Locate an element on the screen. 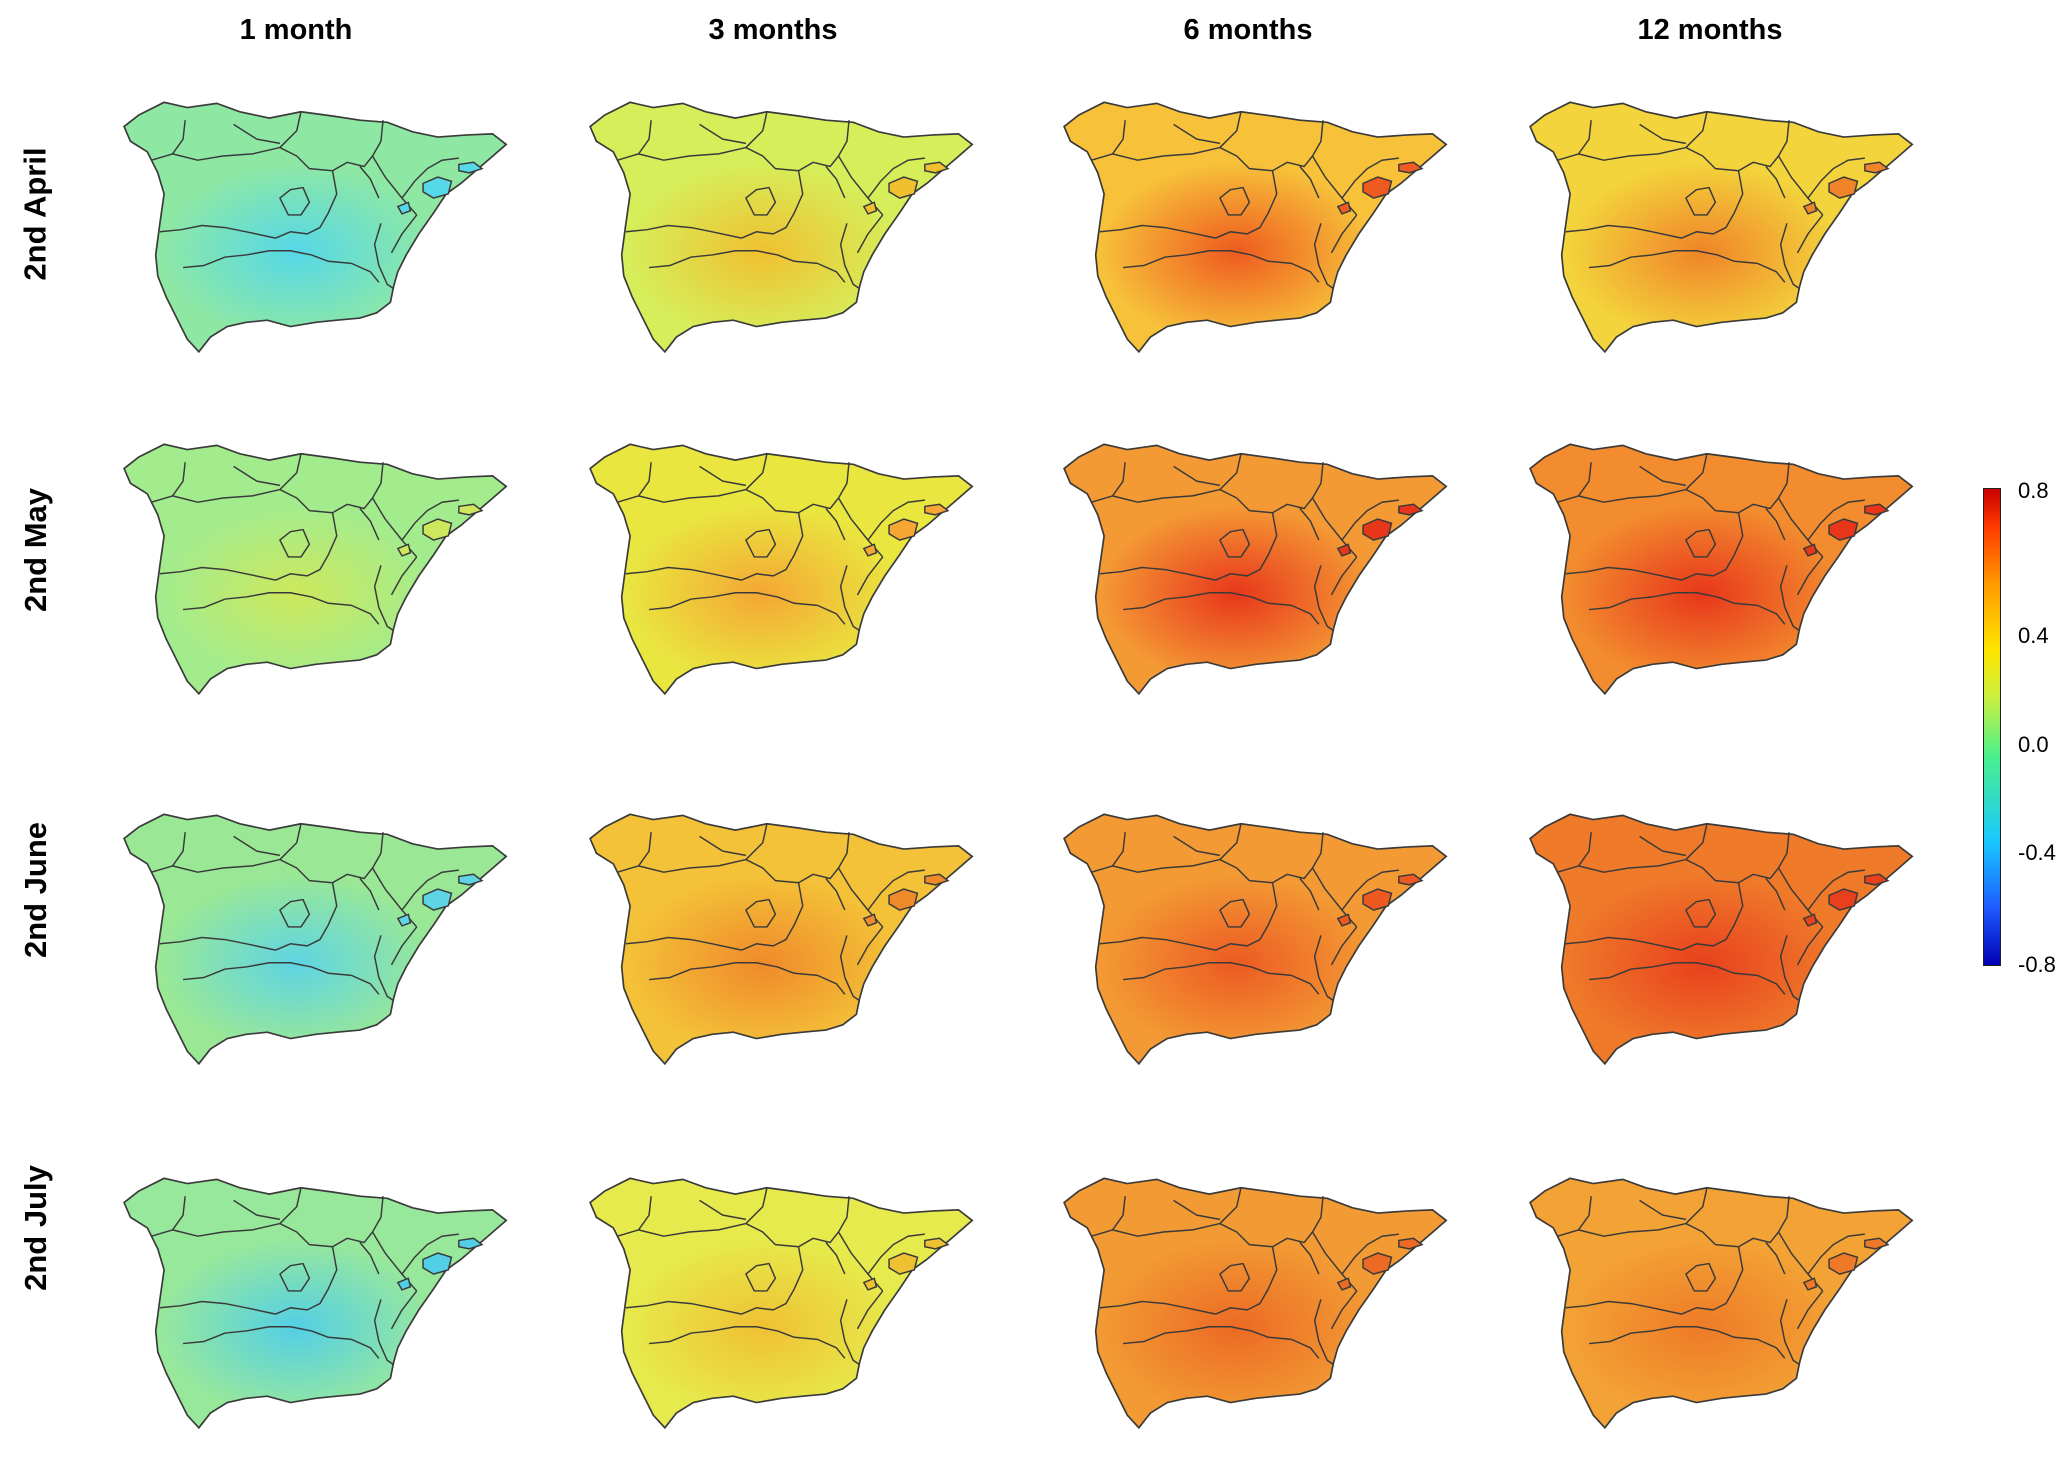 Image resolution: width=2067 pixels, height=1465 pixels. map-panel-2nd-may-12-months is located at coordinates (1721, 569).